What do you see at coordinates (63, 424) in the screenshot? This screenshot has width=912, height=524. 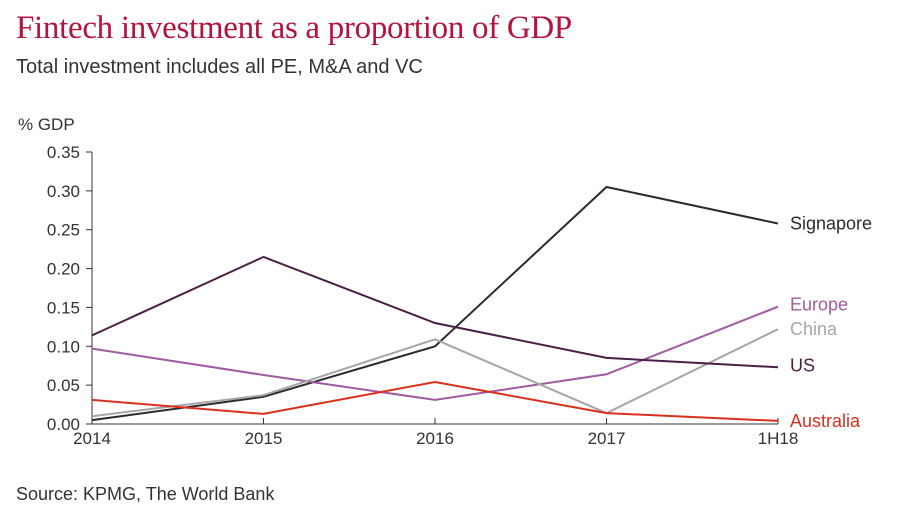 I see `y-tick-label: 0.00` at bounding box center [63, 424].